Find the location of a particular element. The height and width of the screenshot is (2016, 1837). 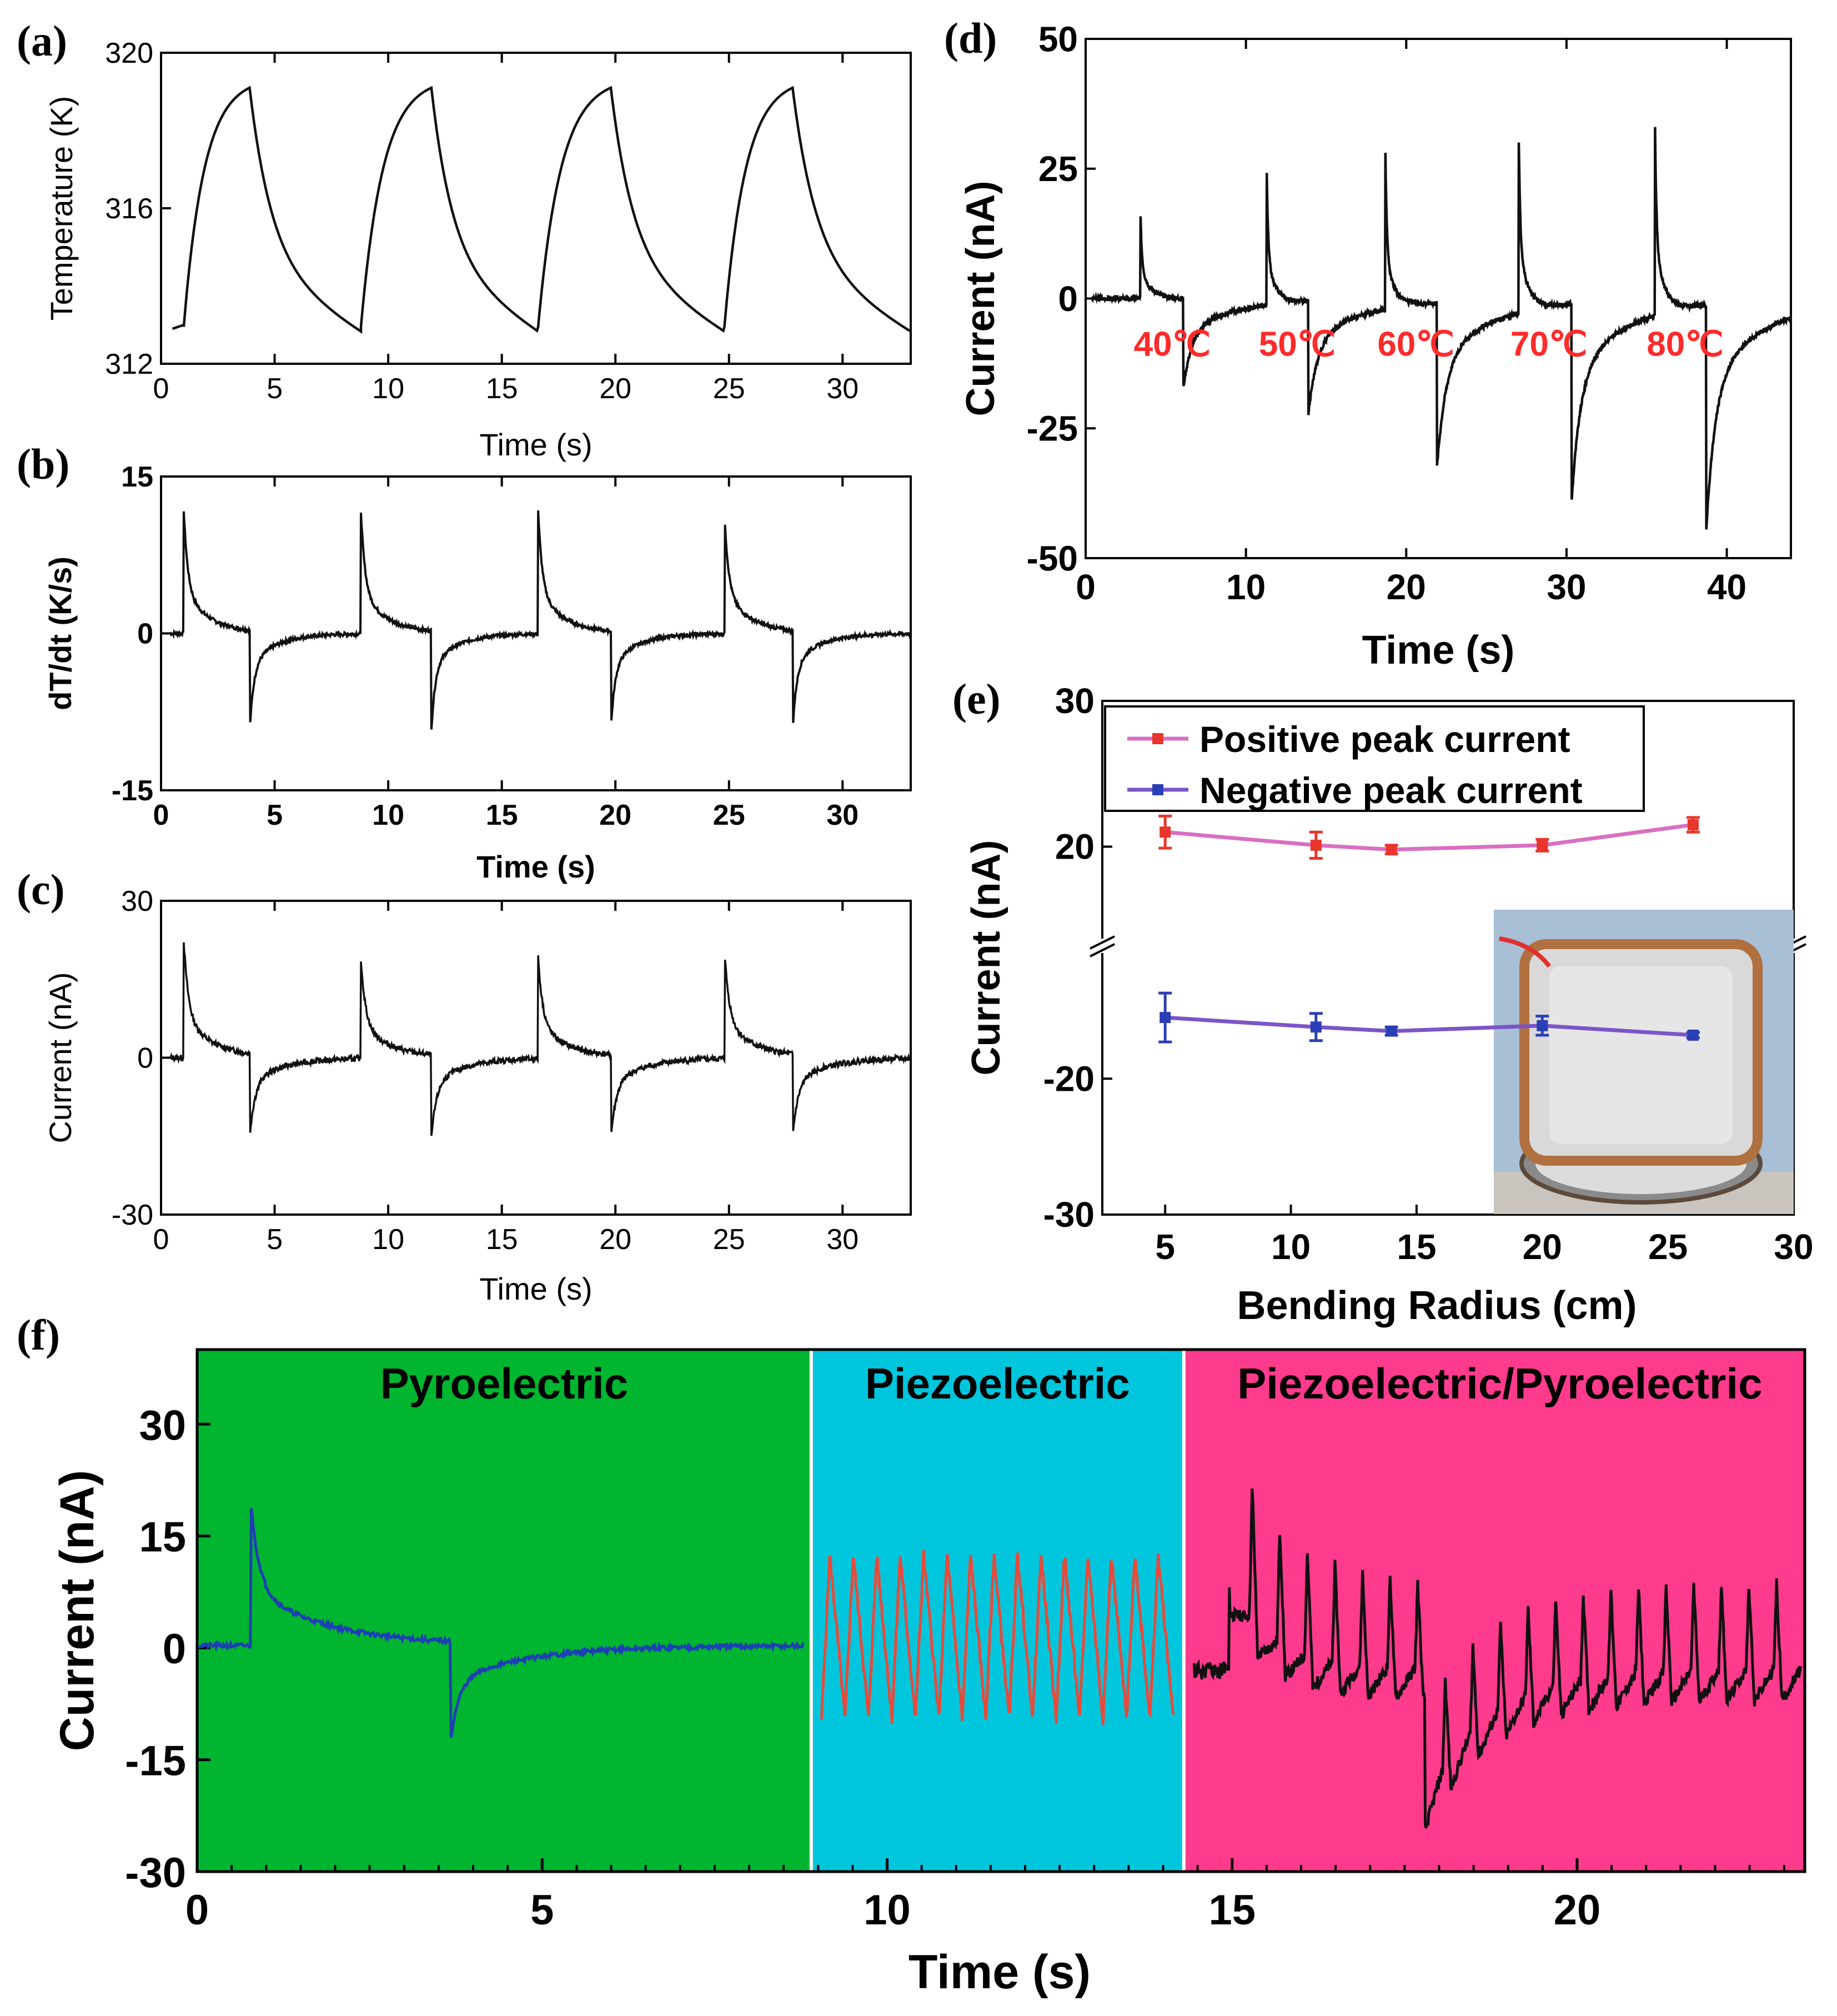

piezoelectric-trace is located at coordinates (997, 1637).